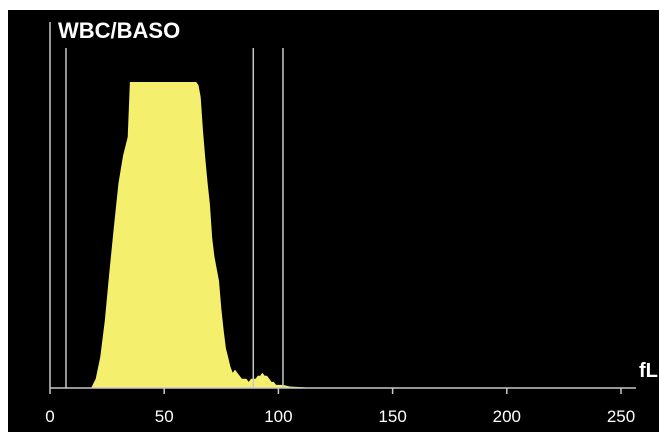  I want to click on x-tick-label-100: 100, so click(278, 416).